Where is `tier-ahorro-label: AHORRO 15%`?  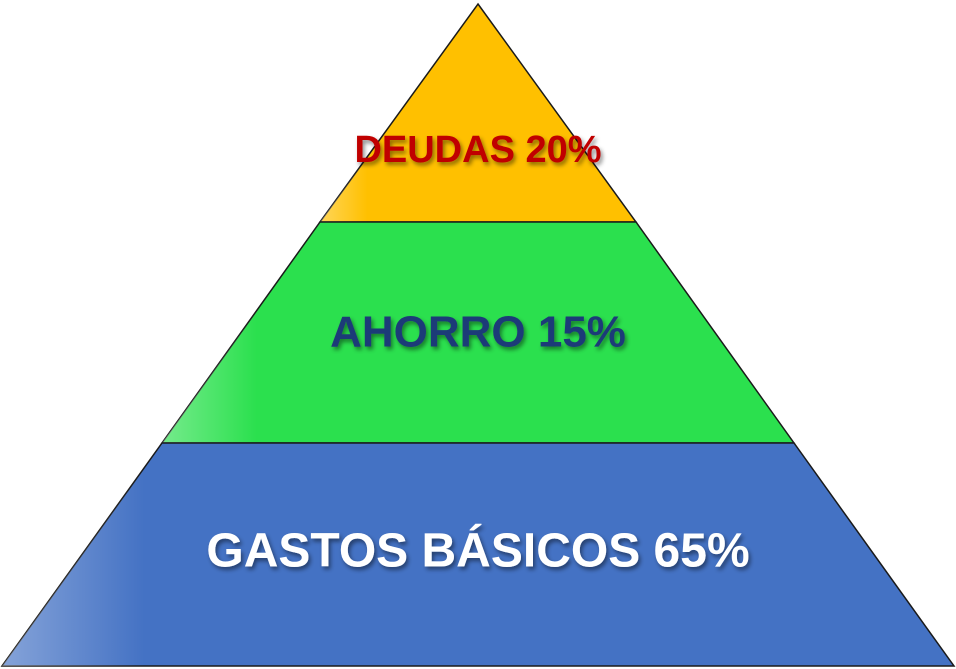
tier-ahorro-label: AHORRO 15% is located at coordinates (478, 332).